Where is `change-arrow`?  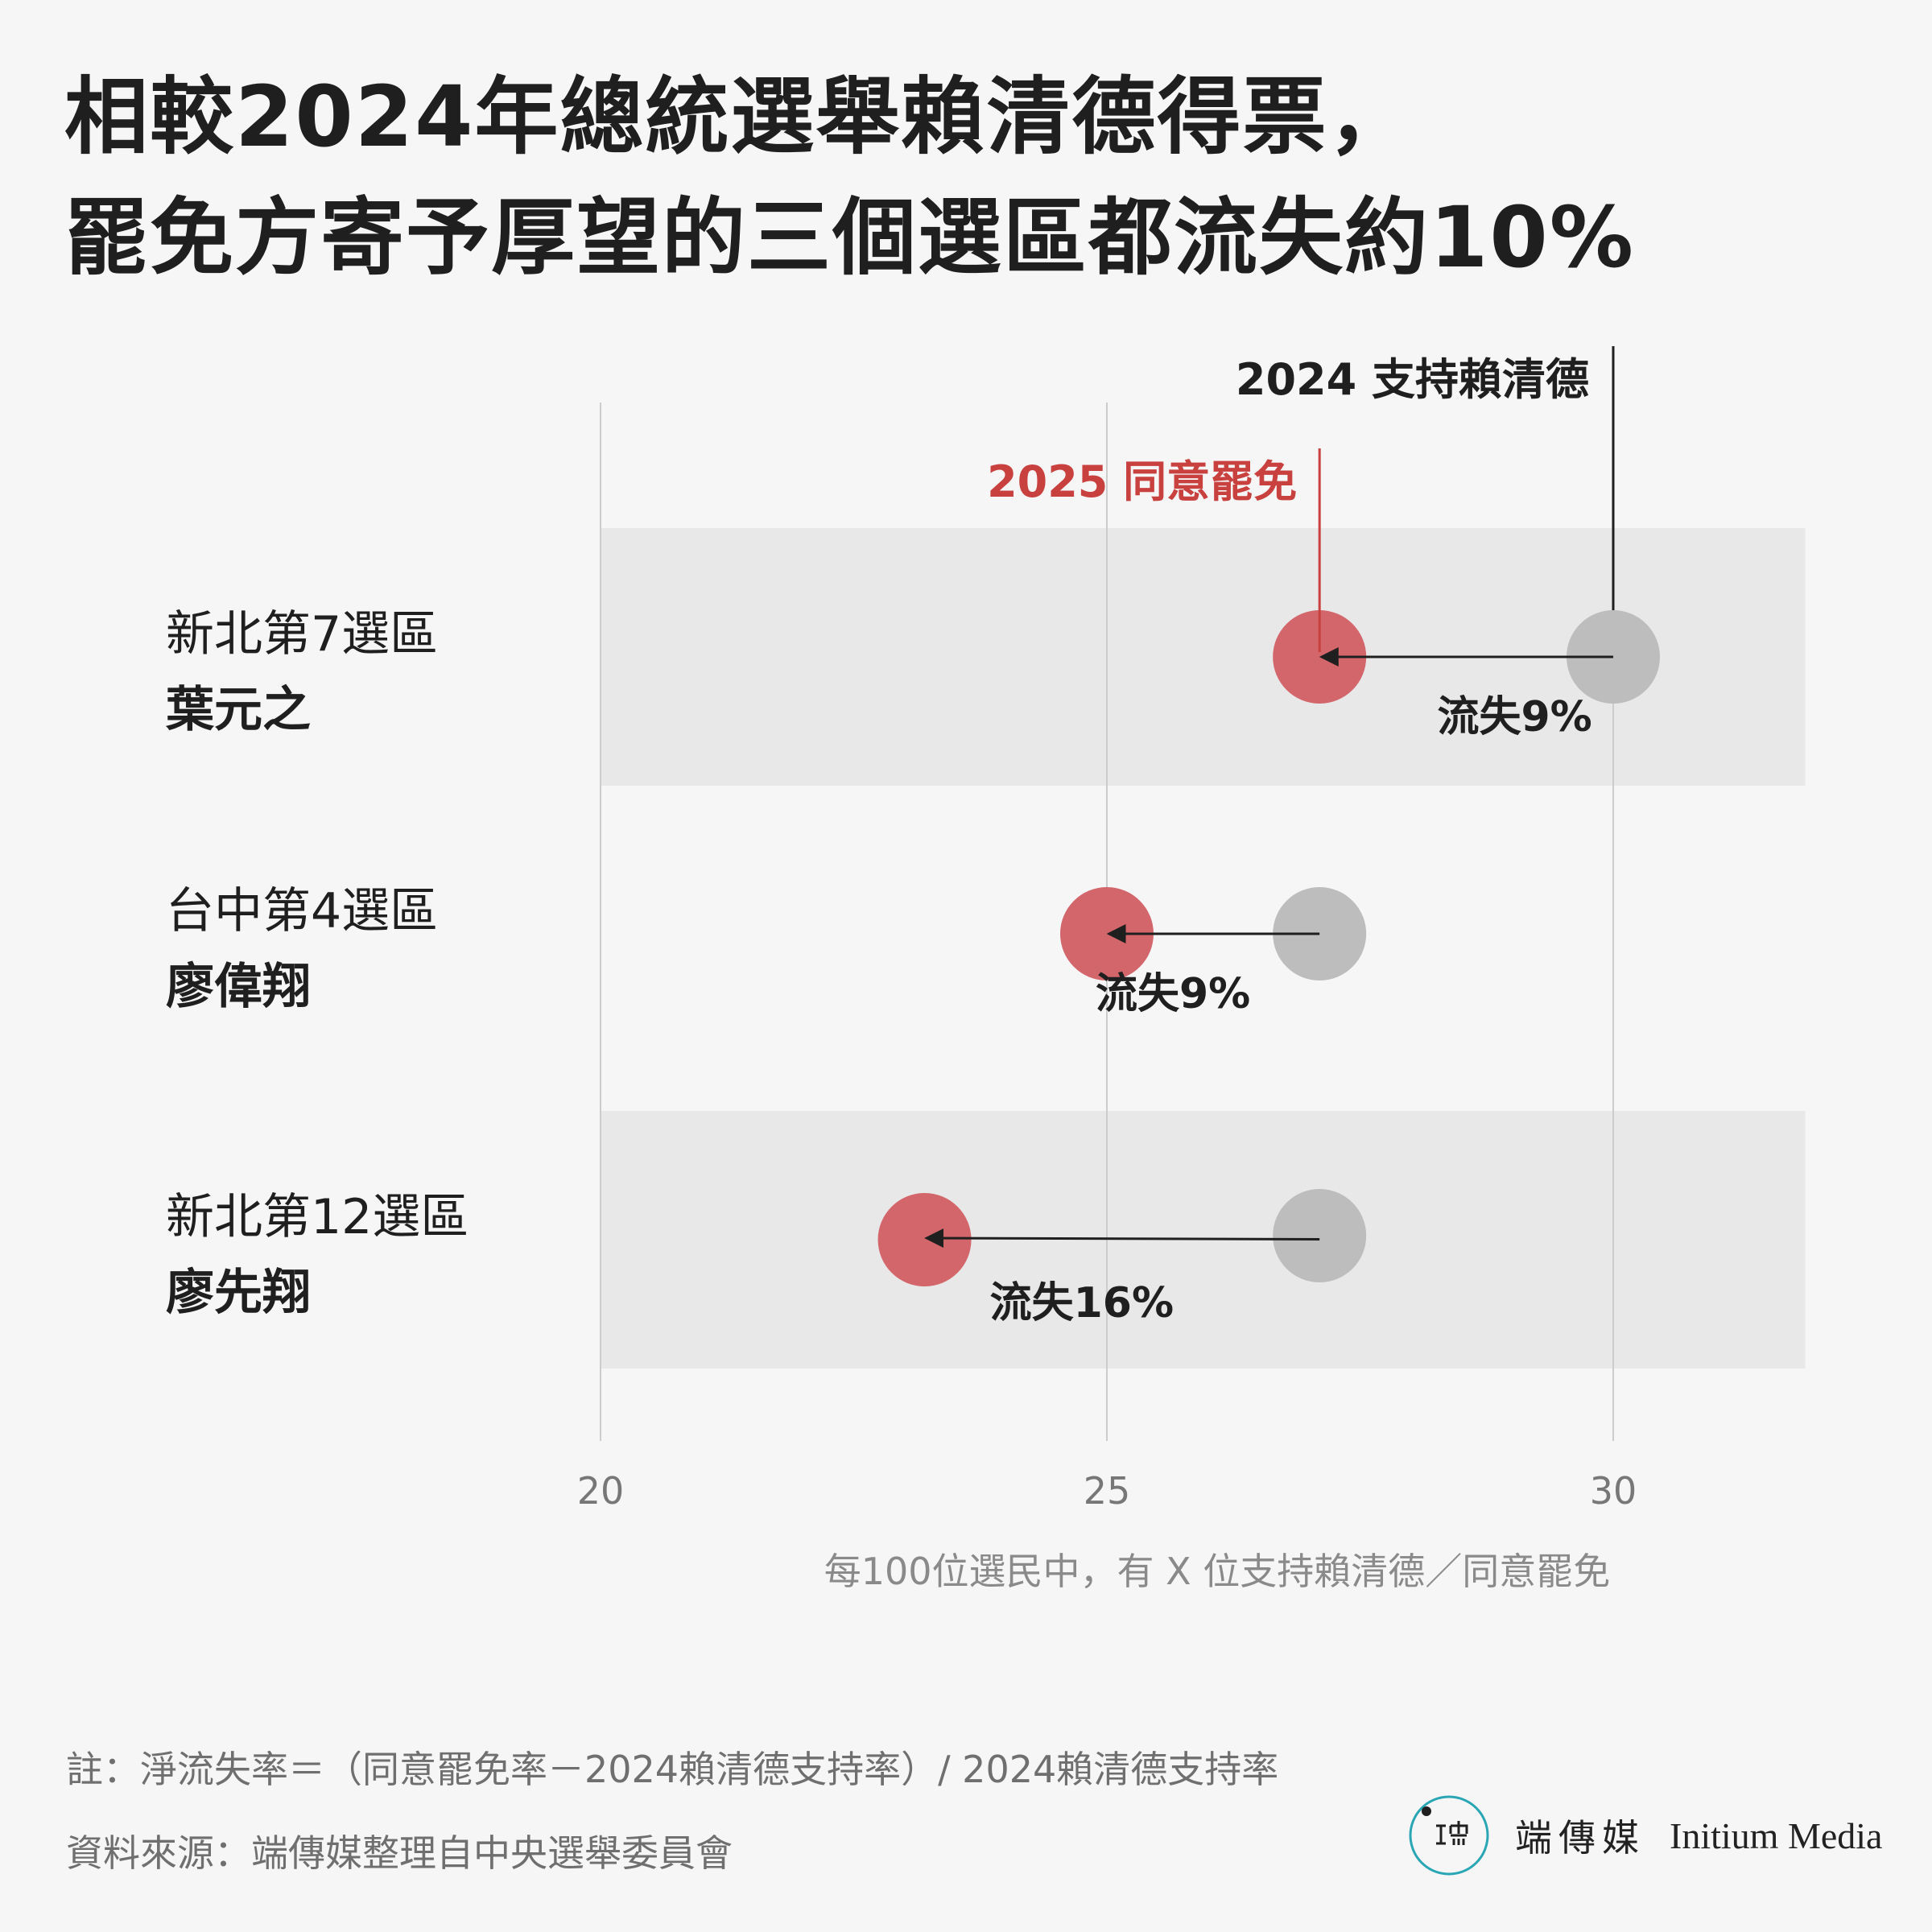
change-arrow is located at coordinates (1122, 1238).